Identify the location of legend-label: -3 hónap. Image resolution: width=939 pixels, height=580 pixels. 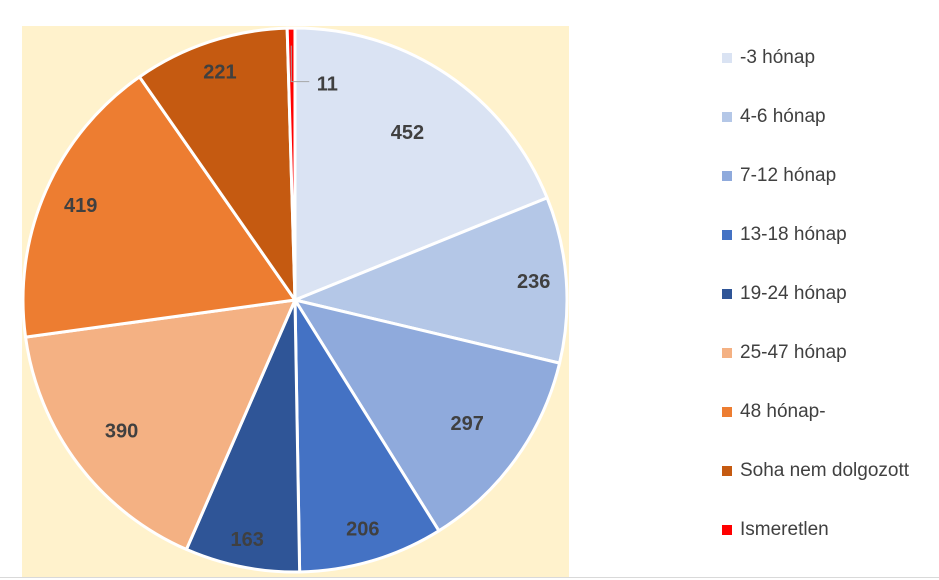
(778, 57).